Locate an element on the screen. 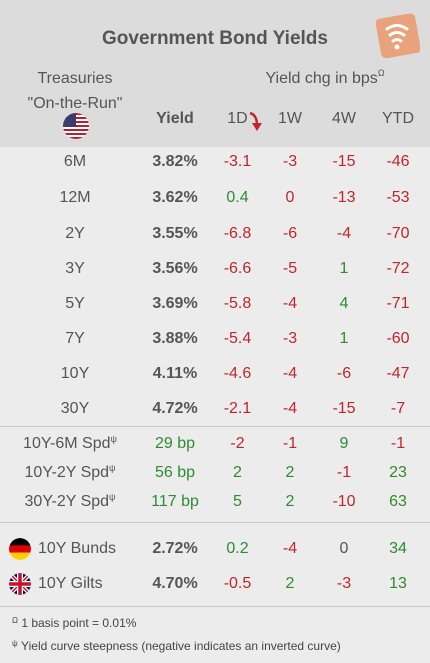 This screenshot has height=663, width=430. yield-value: 3.88% is located at coordinates (175, 338).